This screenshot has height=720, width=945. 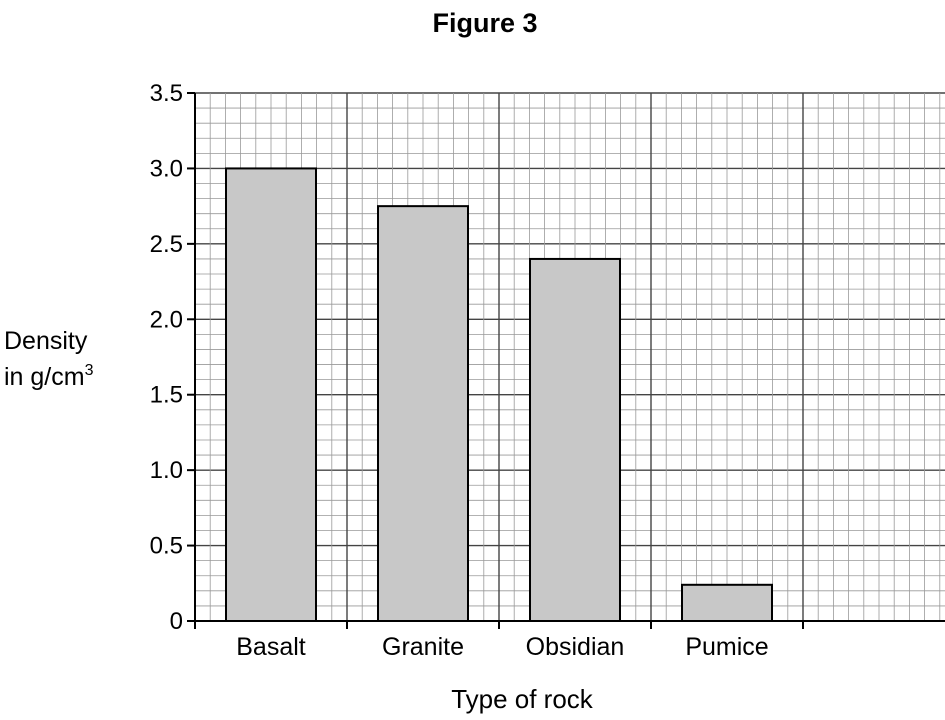 What do you see at coordinates (271, 395) in the screenshot?
I see `bar-basalt` at bounding box center [271, 395].